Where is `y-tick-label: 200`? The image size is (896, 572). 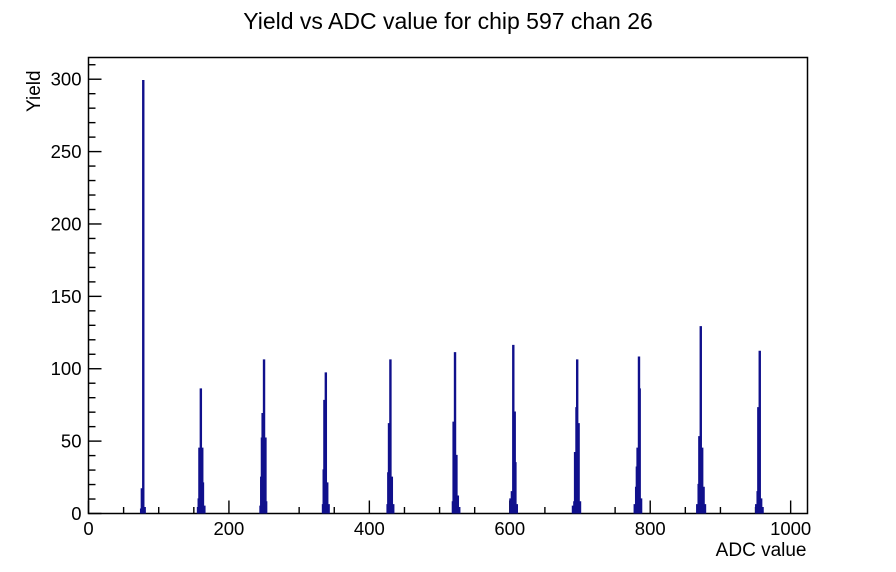
y-tick-label: 200 is located at coordinates (66, 223).